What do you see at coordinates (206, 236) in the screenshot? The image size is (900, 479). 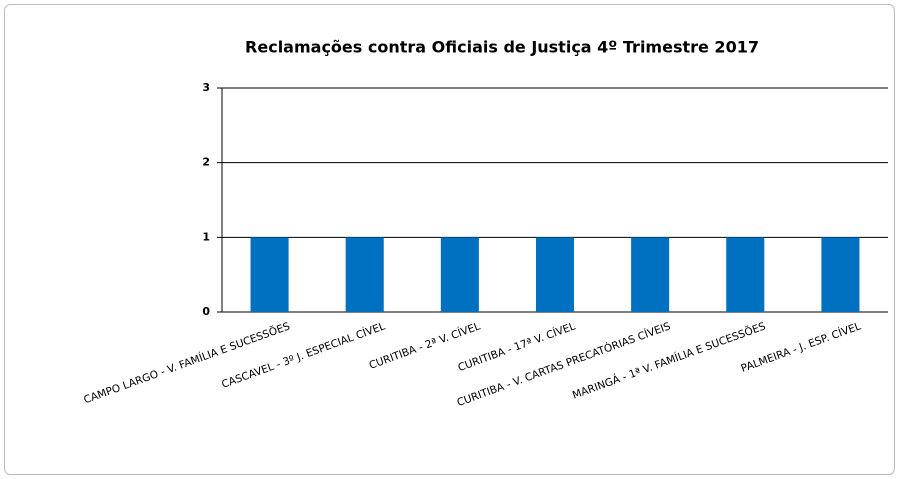 I see `y-tick-label: 1` at bounding box center [206, 236].